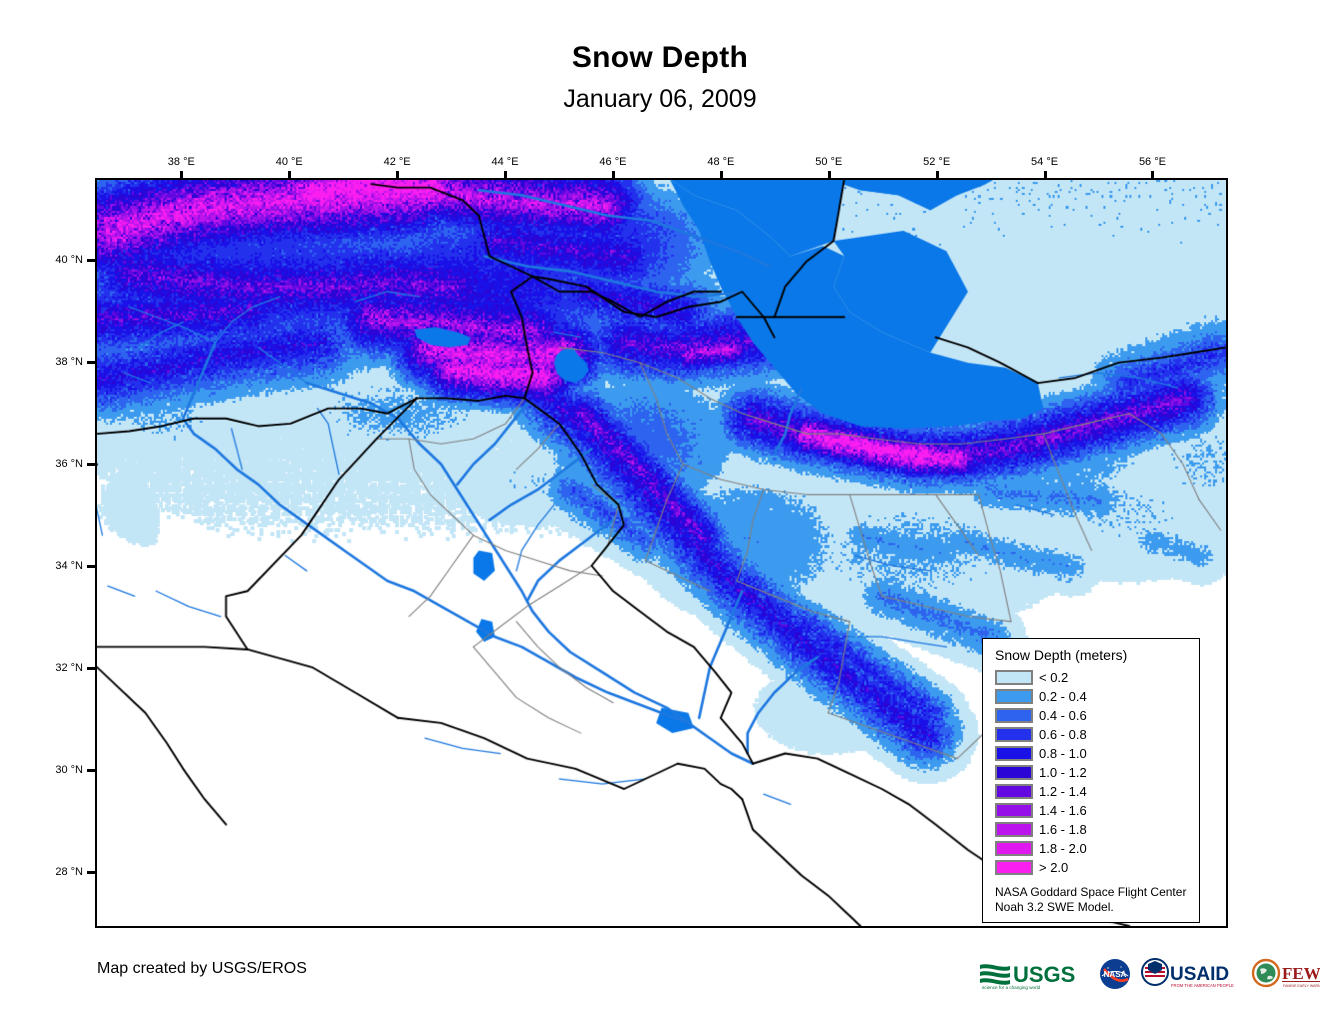 Image resolution: width=1320 pixels, height=1020 pixels. What do you see at coordinates (1091, 892) in the screenshot?
I see `legend-source-line1: NASA Goddard Space Flight Center` at bounding box center [1091, 892].